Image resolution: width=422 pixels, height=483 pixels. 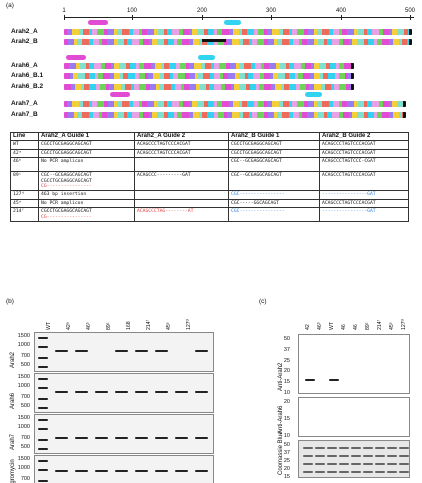 What do you see at coordinates (66, 176) in the screenshot?
I see `seq-allele: CGC--GCGAGGCAGCAGT` at bounding box center [66, 176].